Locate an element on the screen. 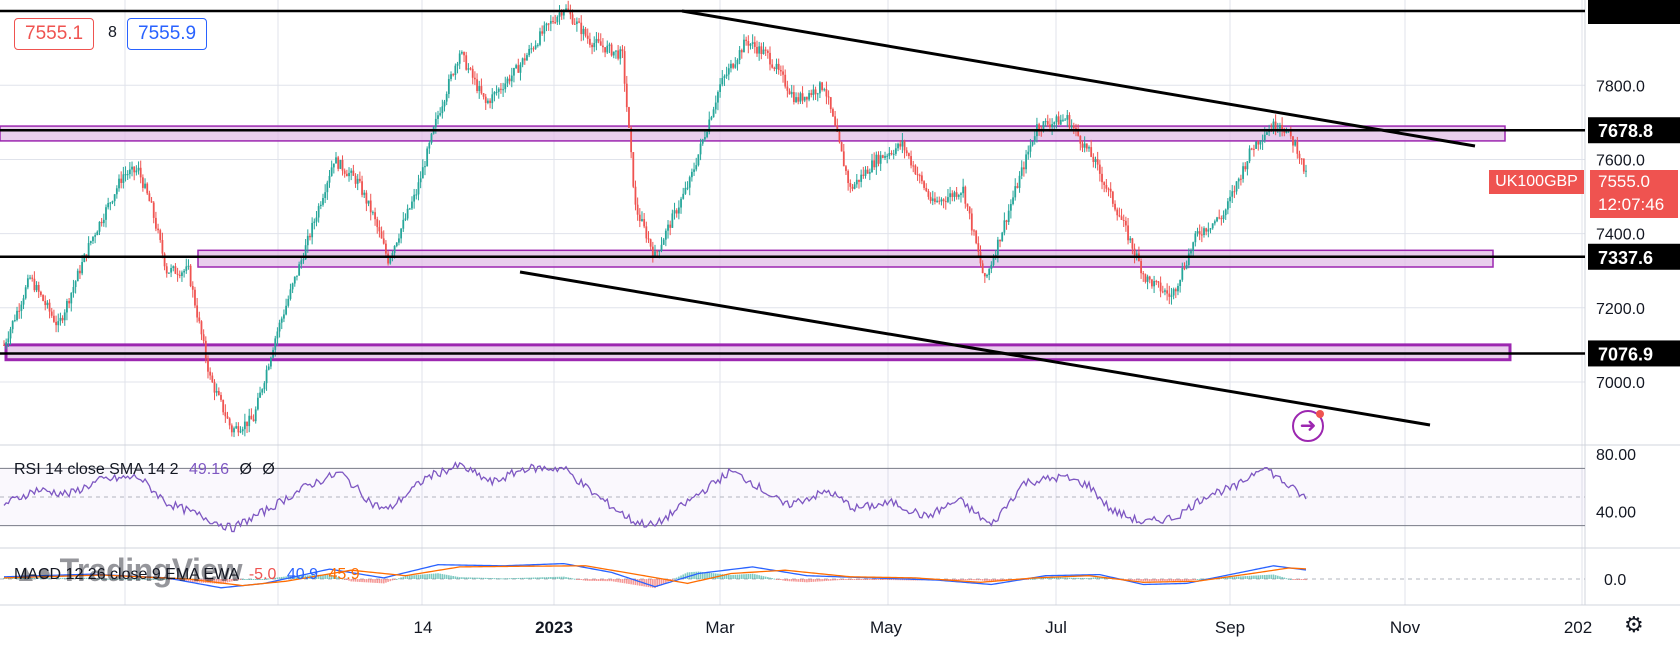 The width and height of the screenshot is (1680, 645). rsi-legend-label: RSI 14 close SMA 14 2 is located at coordinates (96, 469).